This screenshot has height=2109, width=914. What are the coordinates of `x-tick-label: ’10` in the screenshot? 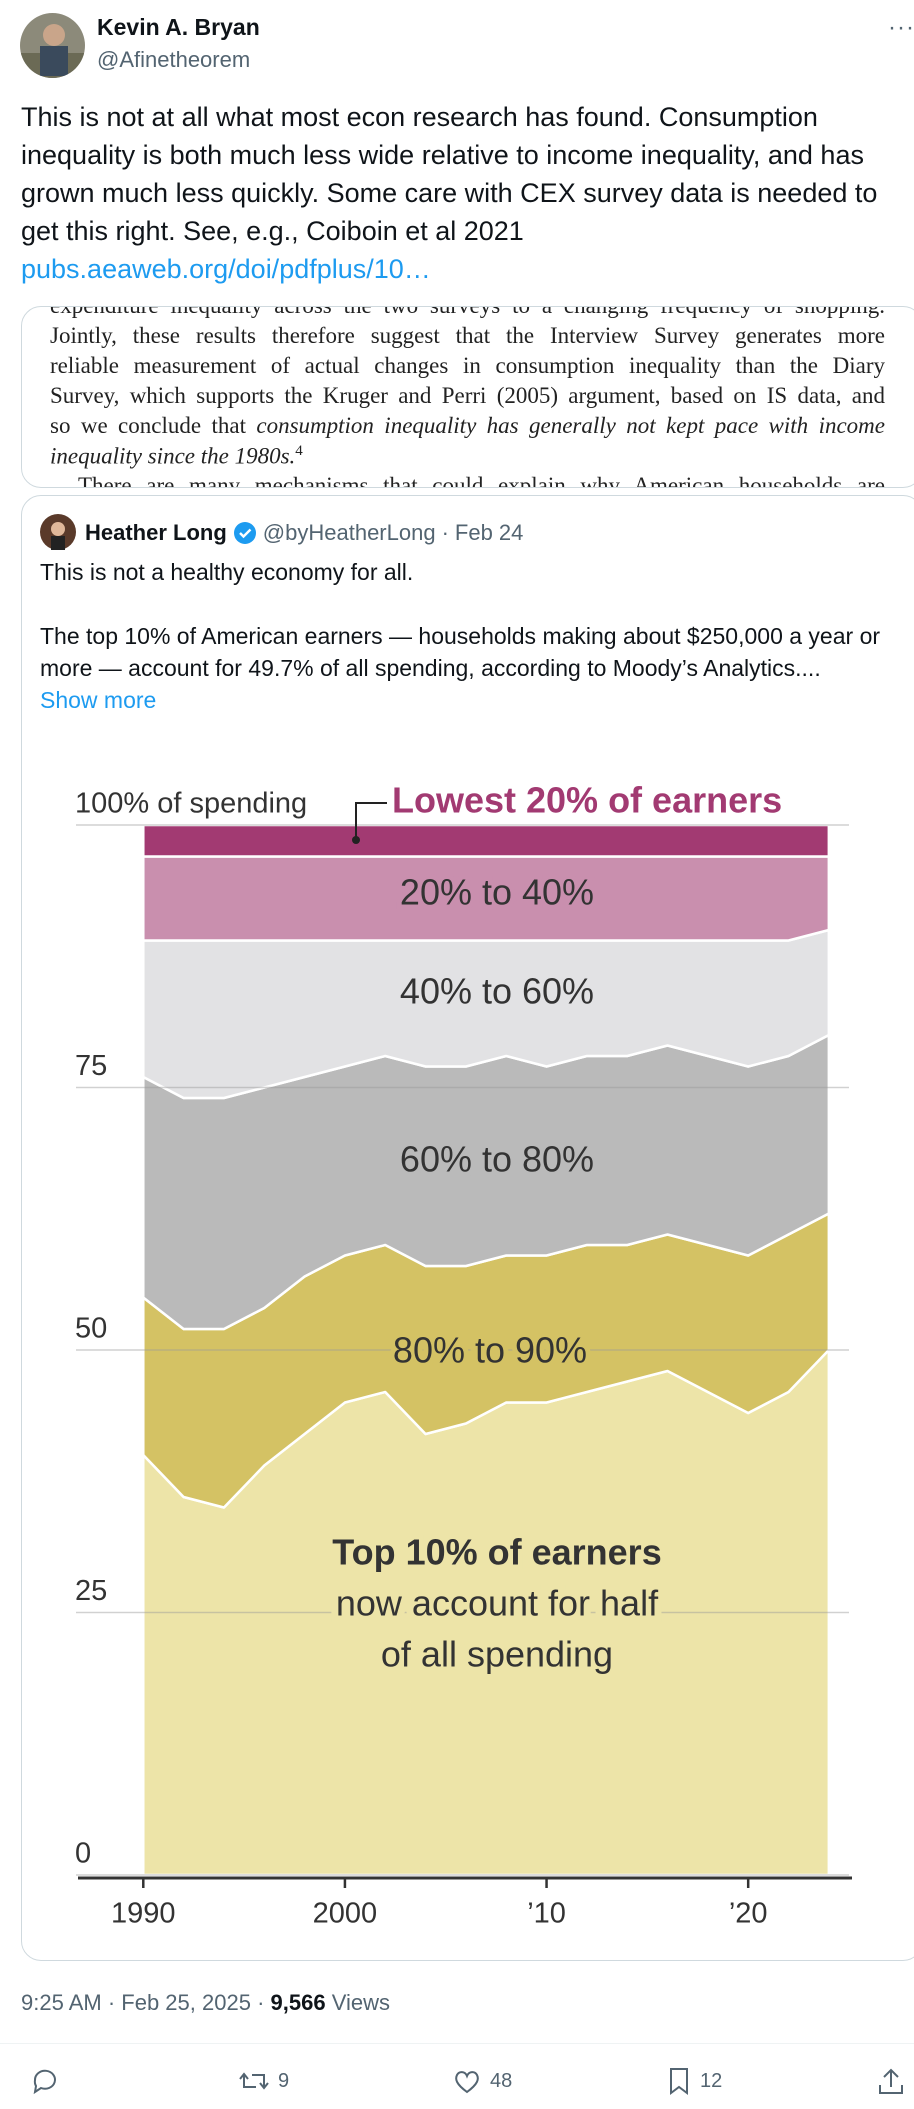 It's located at (546, 1914).